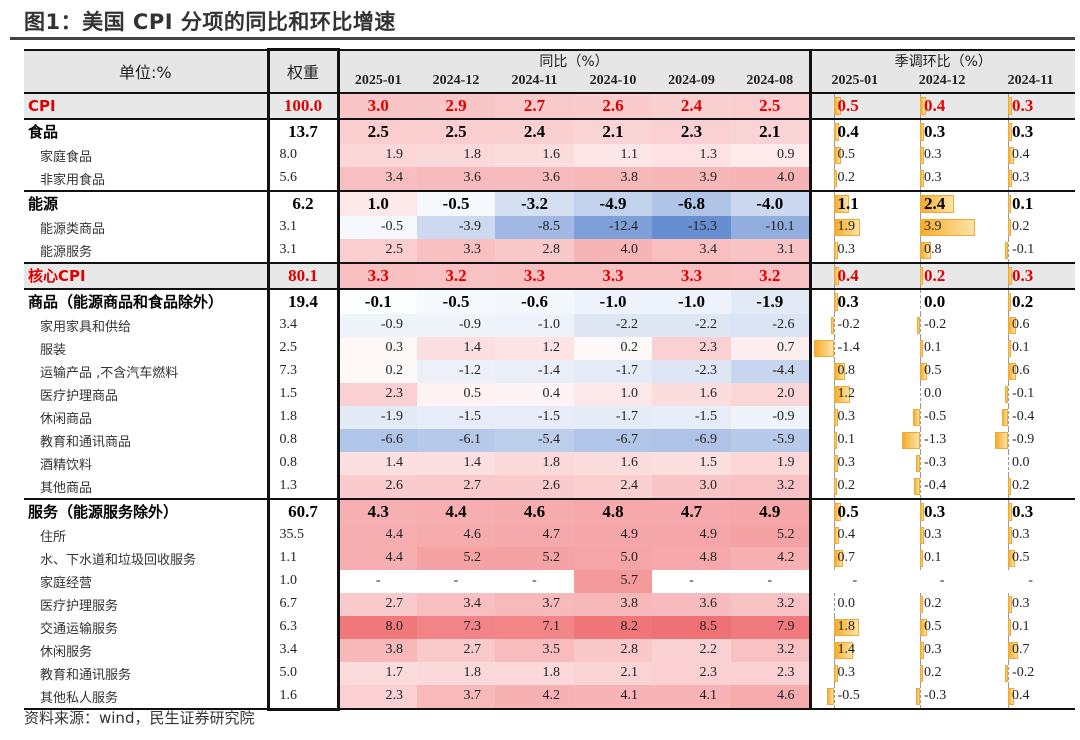  What do you see at coordinates (942, 300) in the screenshot?
I see `mom-cell: 0.0` at bounding box center [942, 300].